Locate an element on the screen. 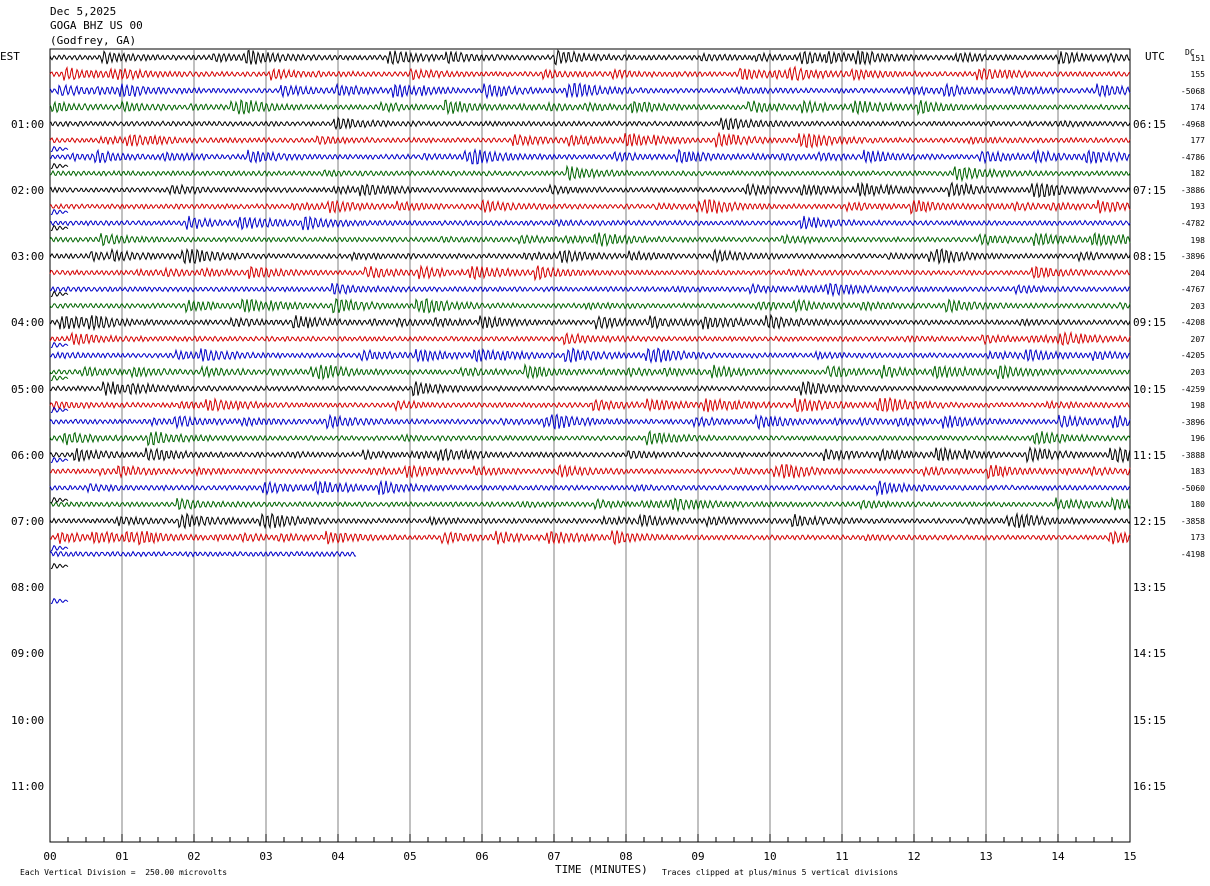  est-hour-label: 09:00 is located at coordinates (28, 654).